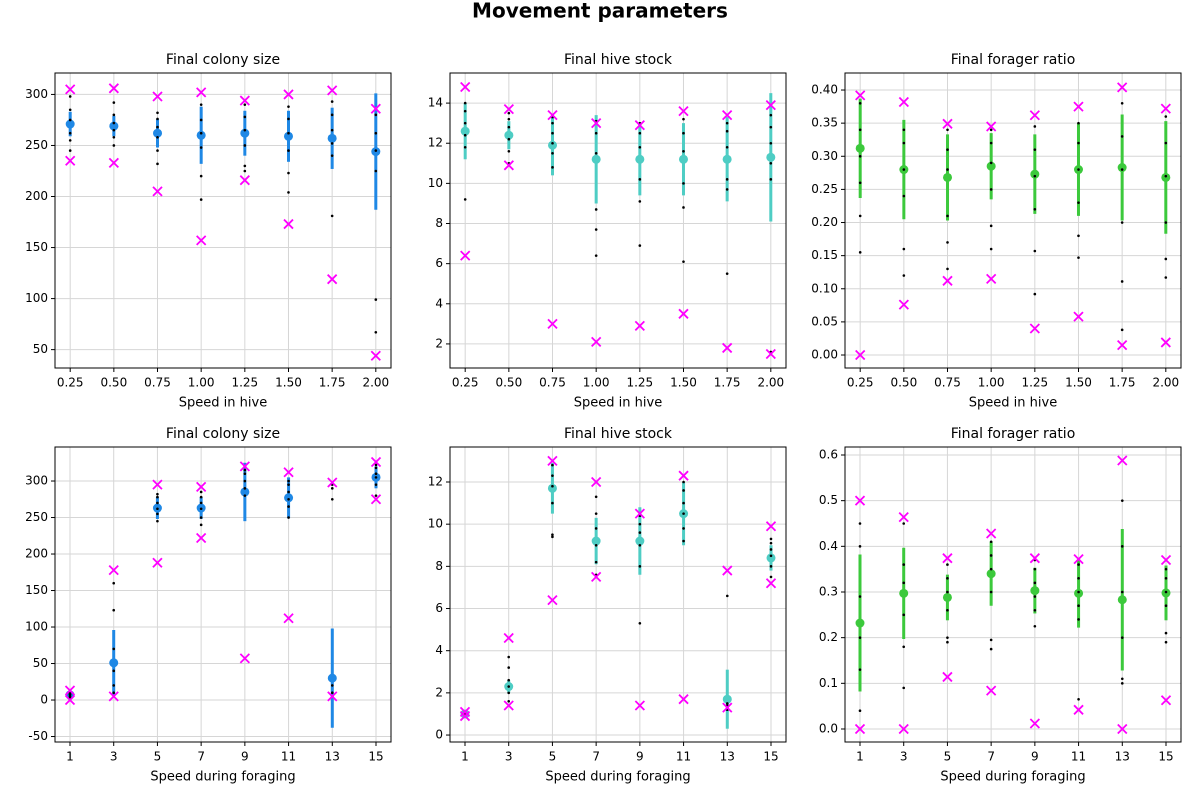  What do you see at coordinates (824, 90) in the screenshot?
I see `y-tick-label: 0.40` at bounding box center [824, 90].